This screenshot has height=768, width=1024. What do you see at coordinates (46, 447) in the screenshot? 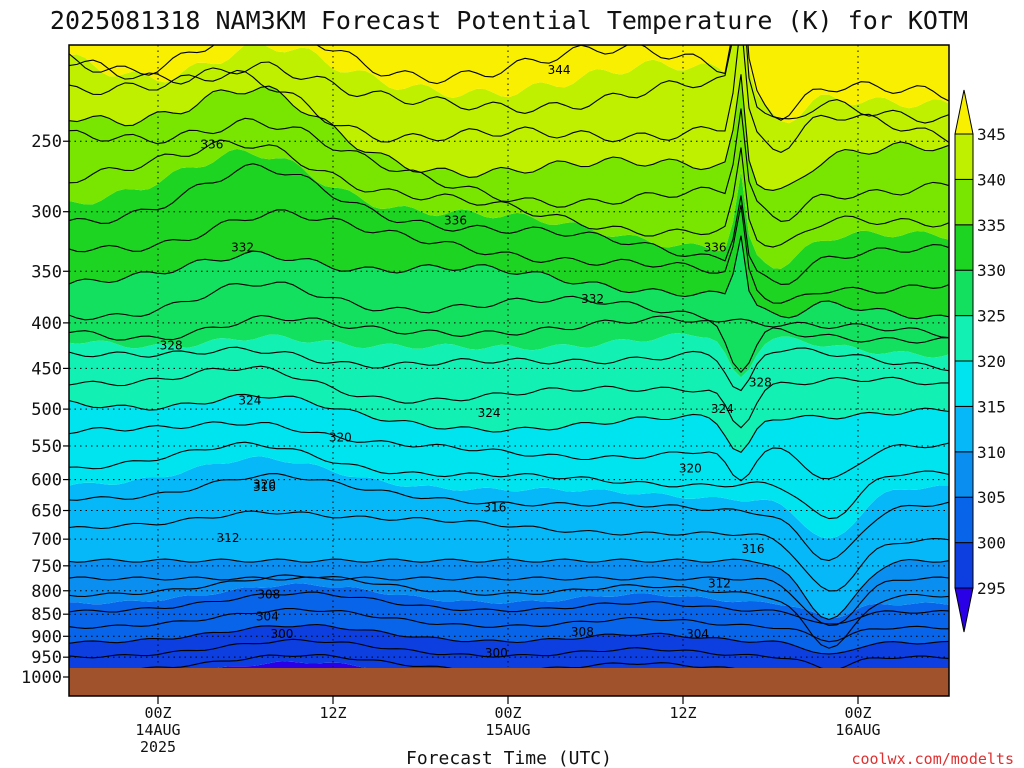
I see `y-tick-label-550: 550` at bounding box center [46, 447].